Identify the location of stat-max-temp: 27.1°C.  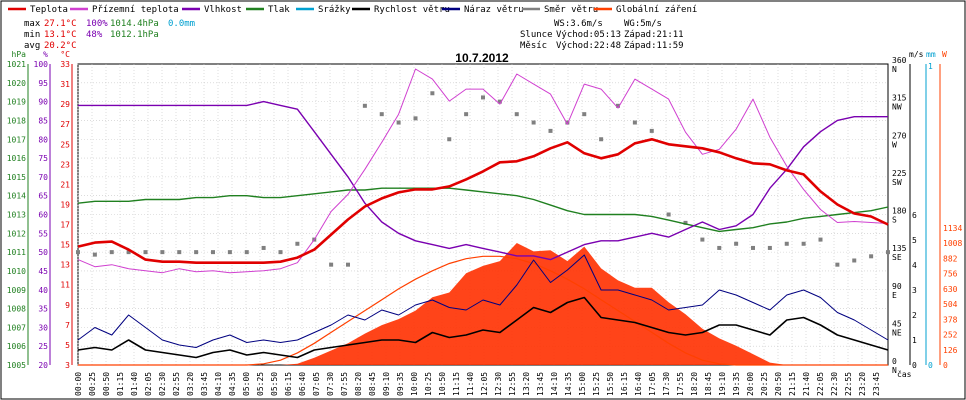
(60, 24).